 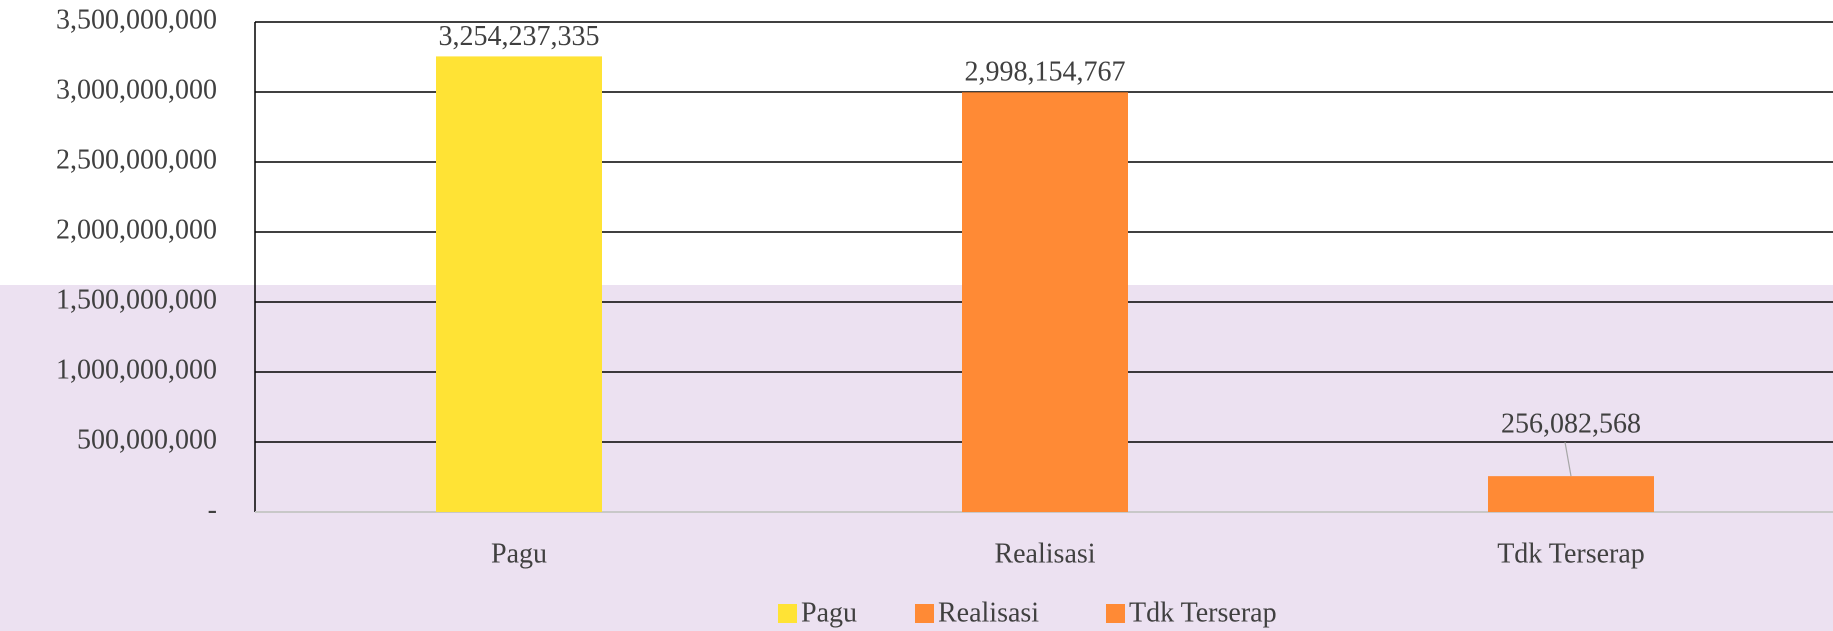 What do you see at coordinates (1045, 72) in the screenshot?
I see `data-label: 2,998,154,767` at bounding box center [1045, 72].